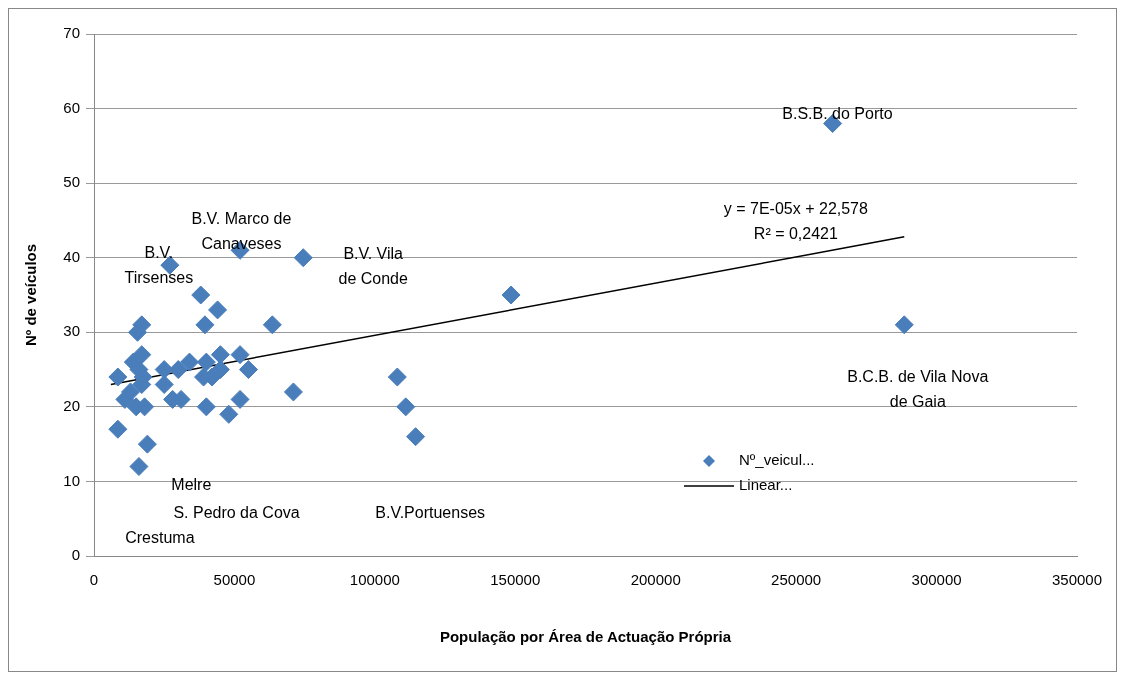  I want to click on annotation: B.C.B. de Vila Nova de Gaia, so click(918, 389).